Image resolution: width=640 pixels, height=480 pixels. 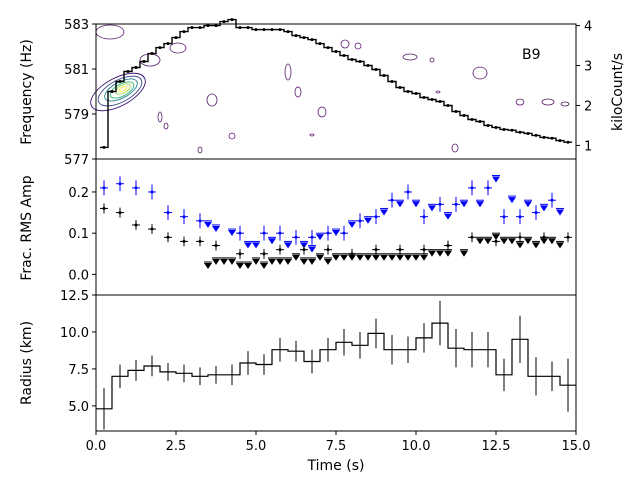 I want to click on time-tick-label: 12.5, so click(x=496, y=446).